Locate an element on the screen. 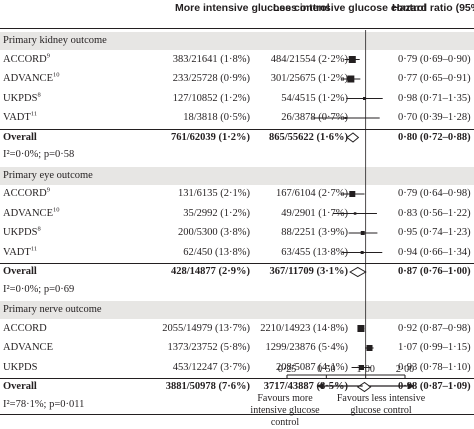 Image resolution: width=474 pixels, height=429 pixels. less-intensive-cell: 484/21554 (2·2%) is located at coordinates (309, 59).